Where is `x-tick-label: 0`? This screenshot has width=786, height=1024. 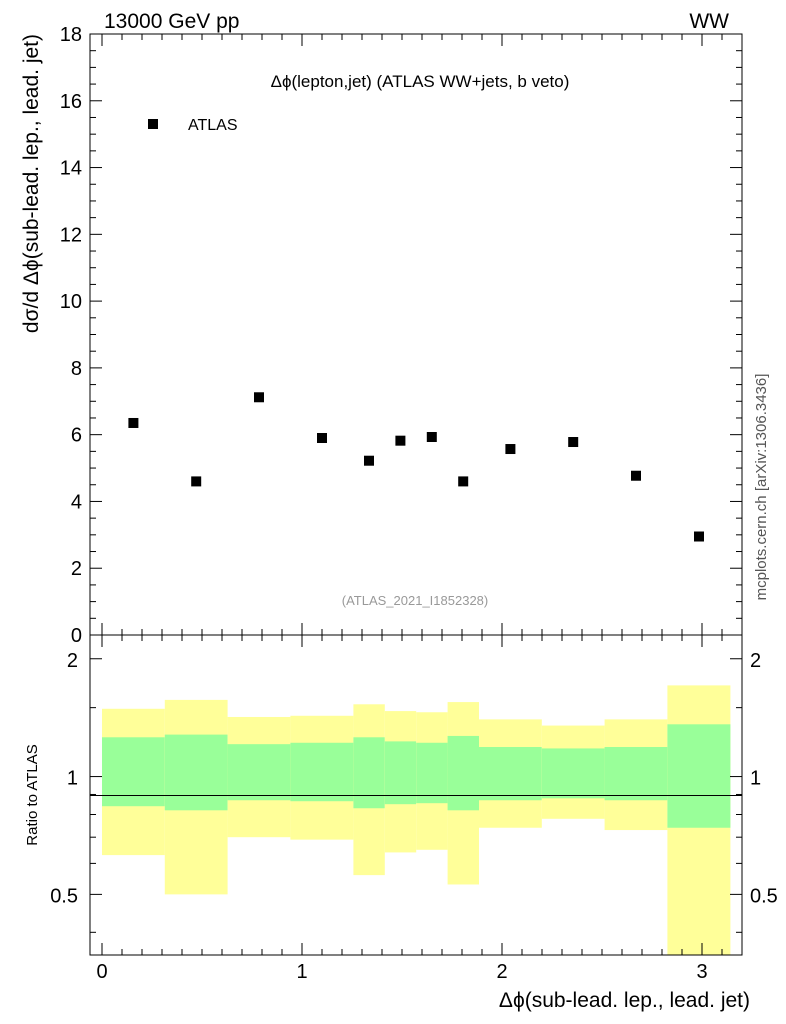
x-tick-label: 0 is located at coordinates (101, 972).